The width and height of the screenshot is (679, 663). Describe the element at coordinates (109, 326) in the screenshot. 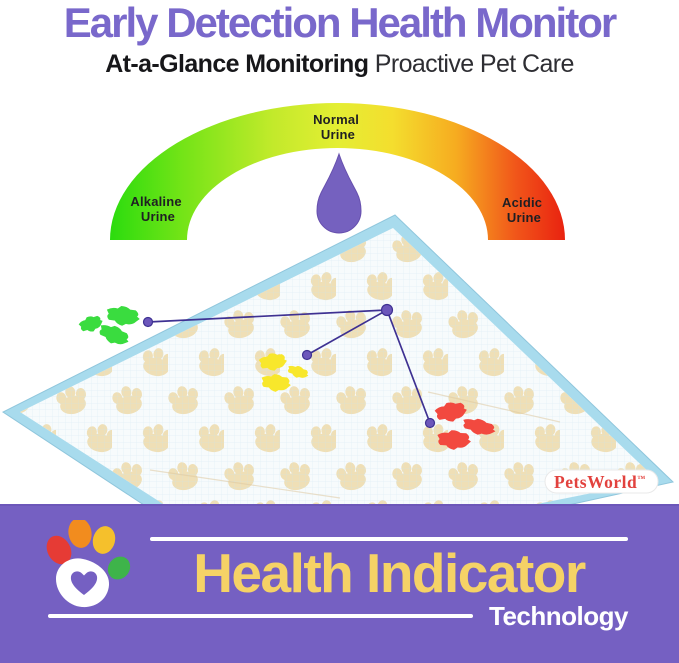

I see `alkaline-spot` at that location.